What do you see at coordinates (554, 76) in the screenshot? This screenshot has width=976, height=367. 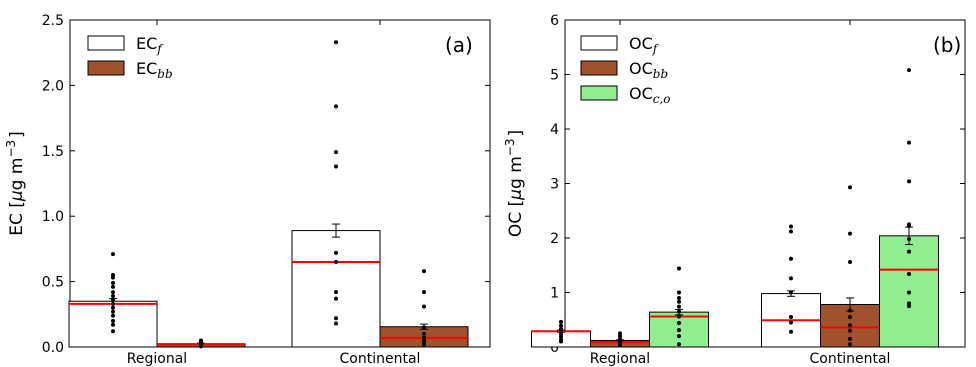 I see `chart1-ytick-label: 5` at bounding box center [554, 76].